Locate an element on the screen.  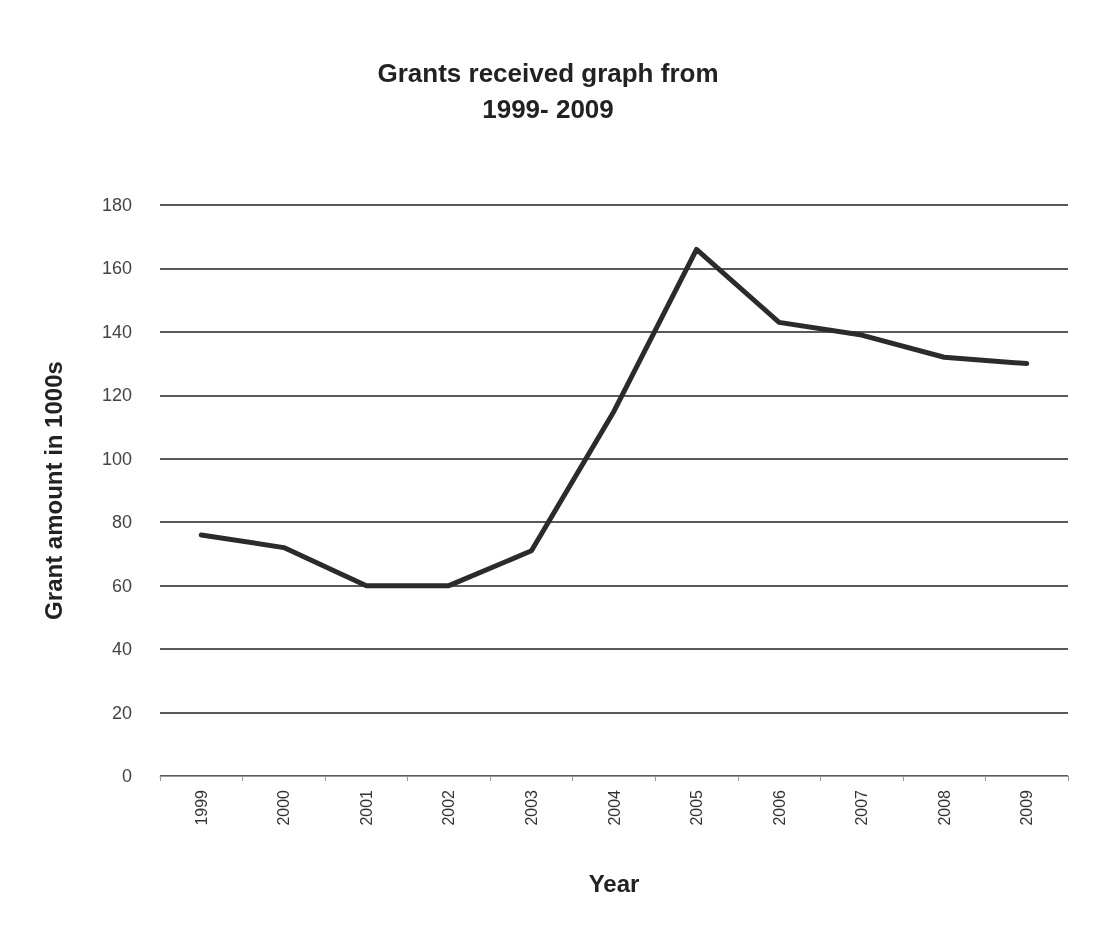
x-tick-label: 2005 is located at coordinates (697, 807).